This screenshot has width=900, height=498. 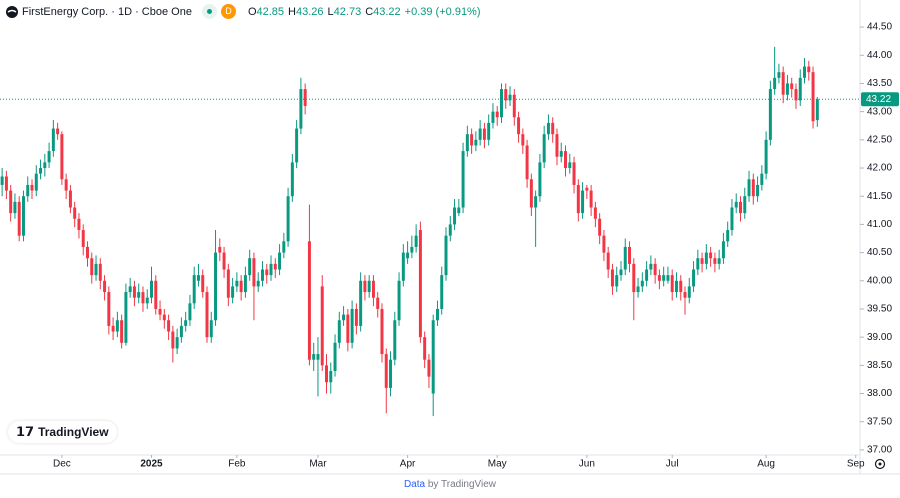 I want to click on y-tick-label: 38.00, so click(x=879, y=393).